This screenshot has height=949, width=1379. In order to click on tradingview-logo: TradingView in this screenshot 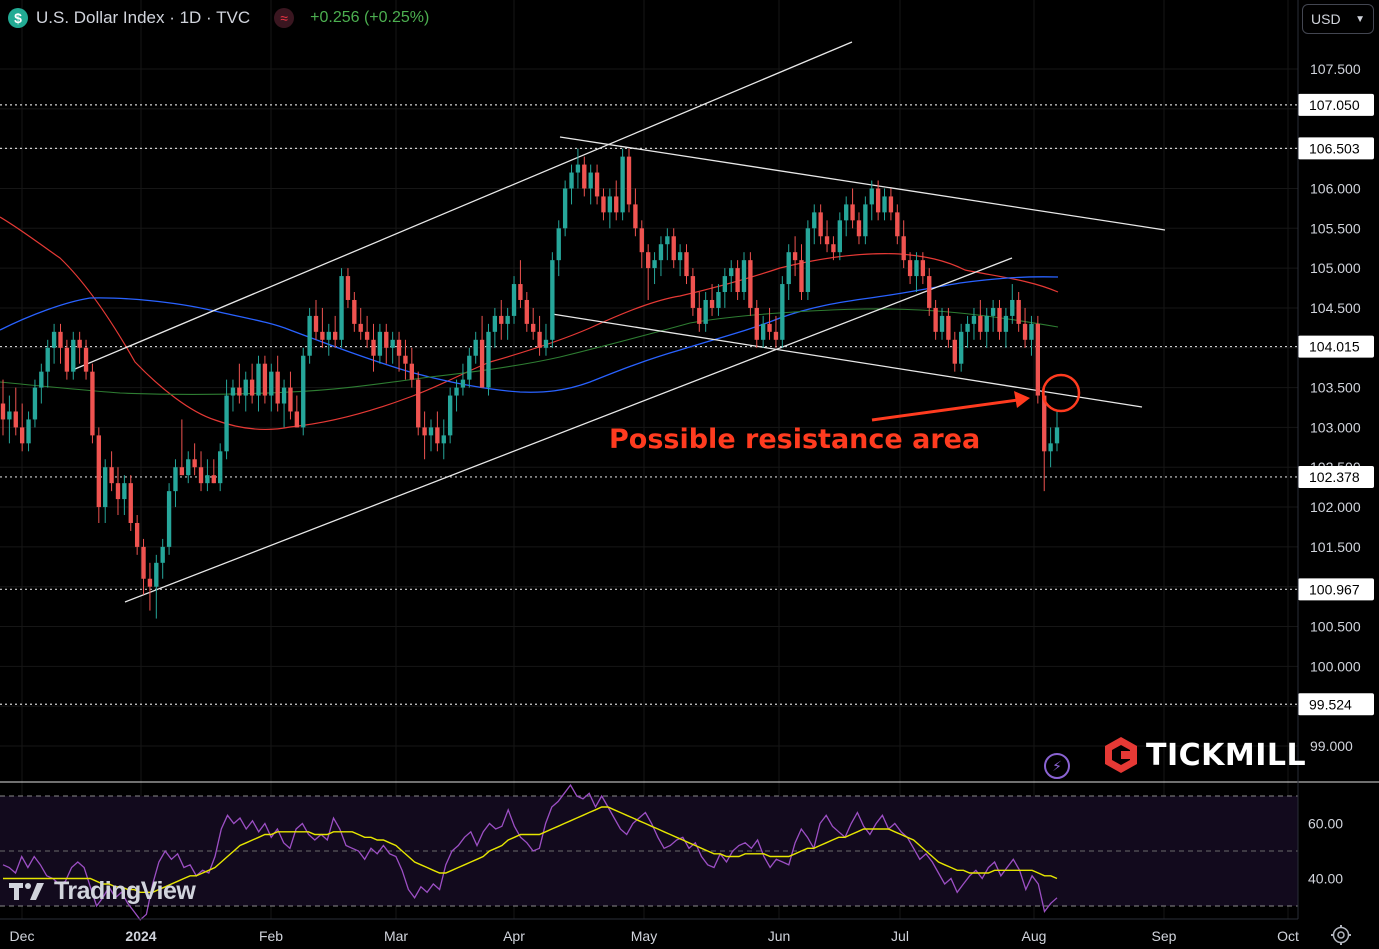, I will do `click(102, 891)`.